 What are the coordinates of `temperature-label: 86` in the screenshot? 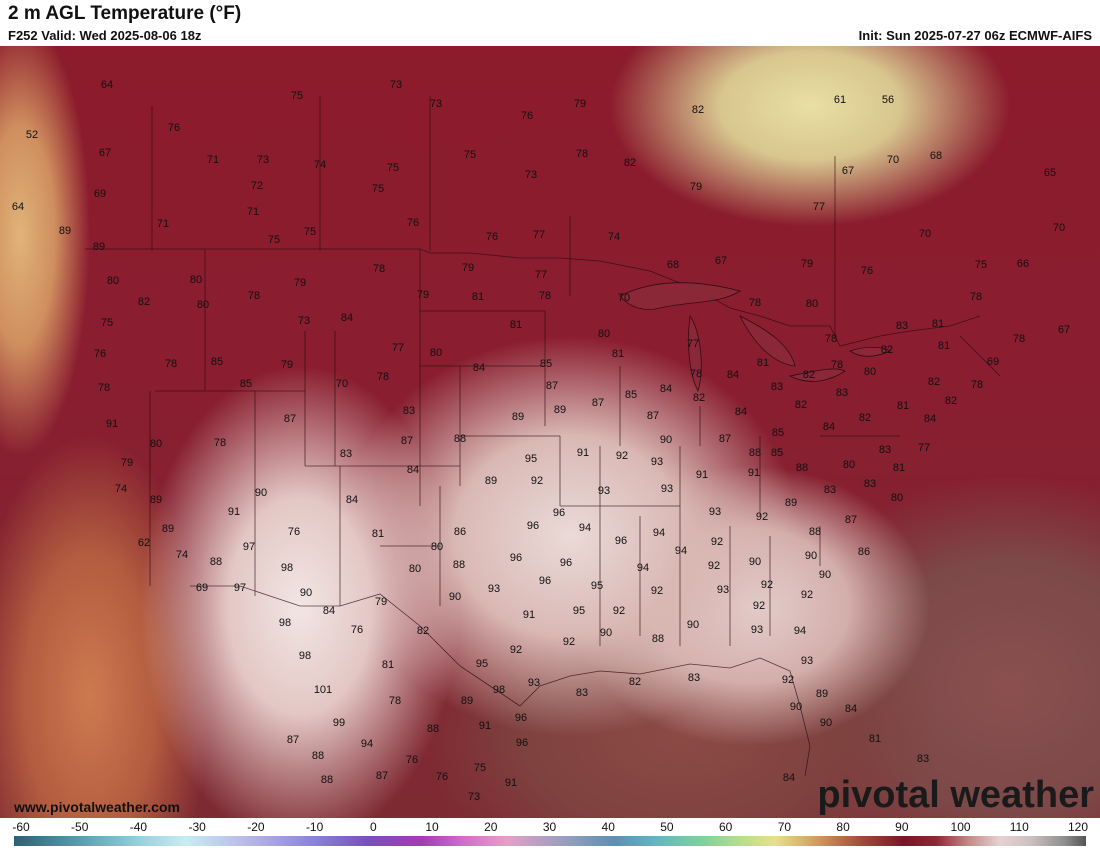 It's located at (460, 532).